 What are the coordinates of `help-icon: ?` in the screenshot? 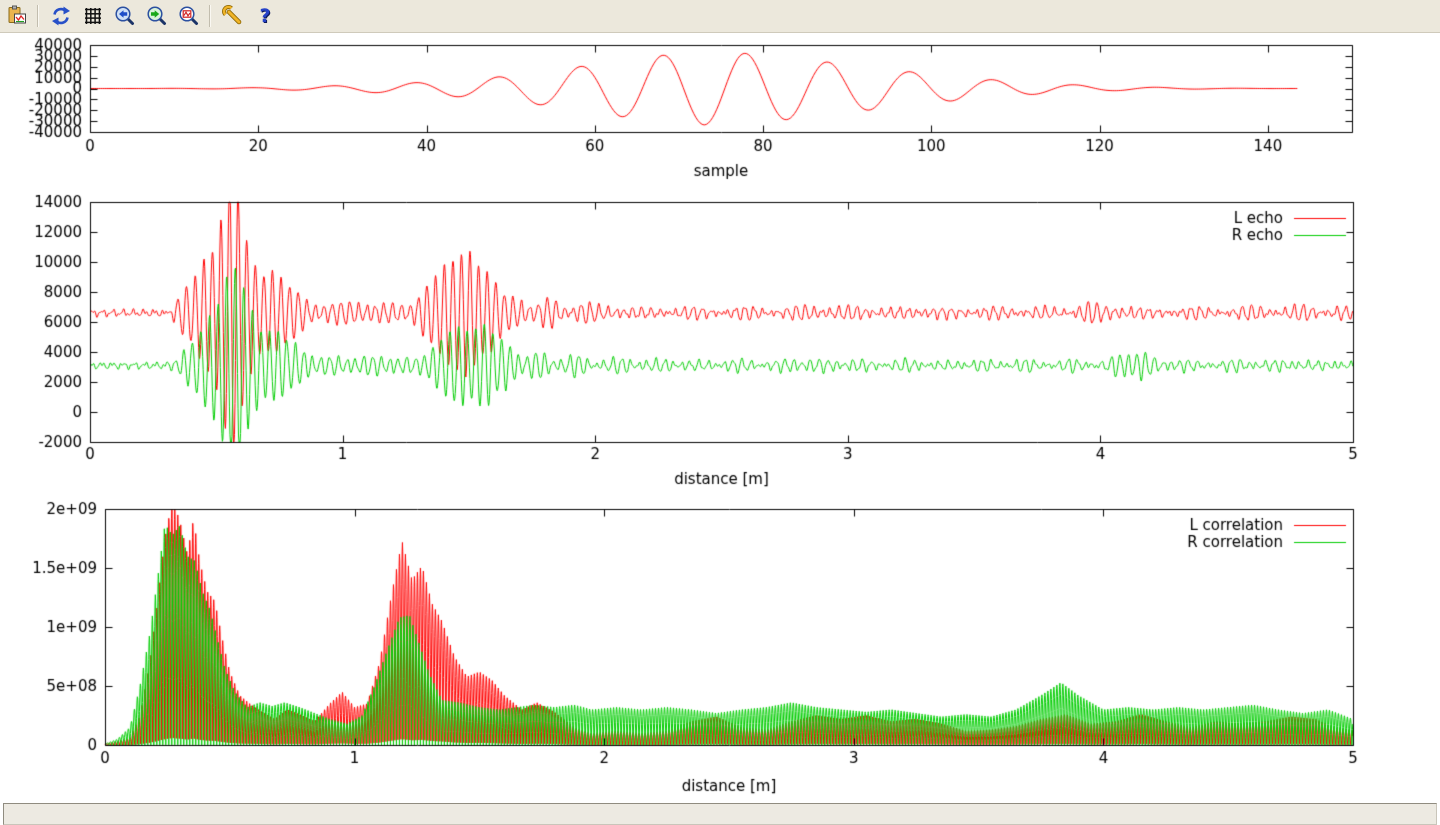 It's located at (265, 15).